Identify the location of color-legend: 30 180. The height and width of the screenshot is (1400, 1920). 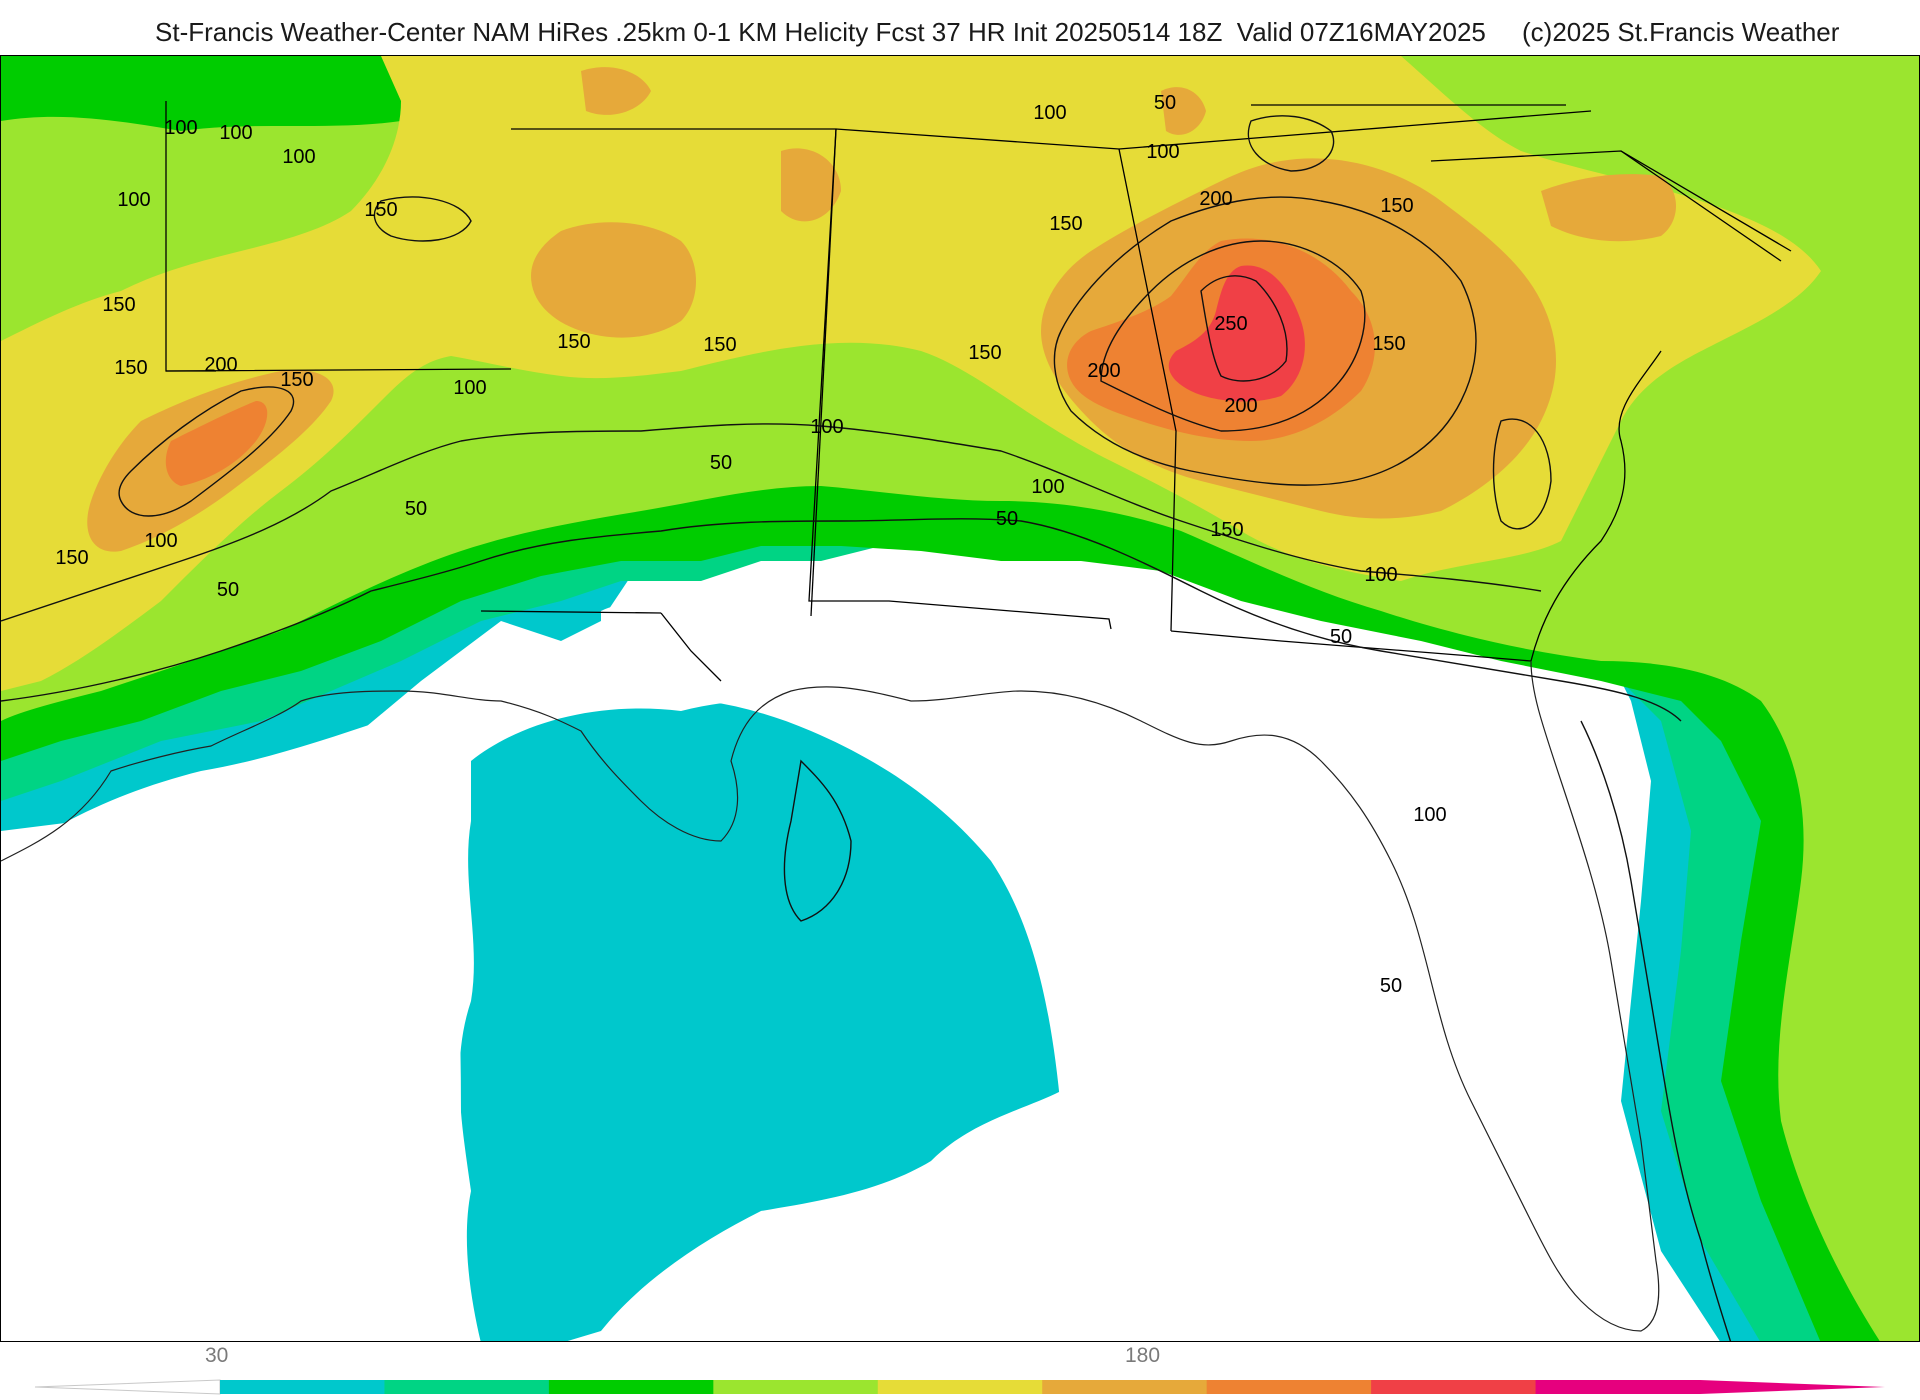
(960, 1371).